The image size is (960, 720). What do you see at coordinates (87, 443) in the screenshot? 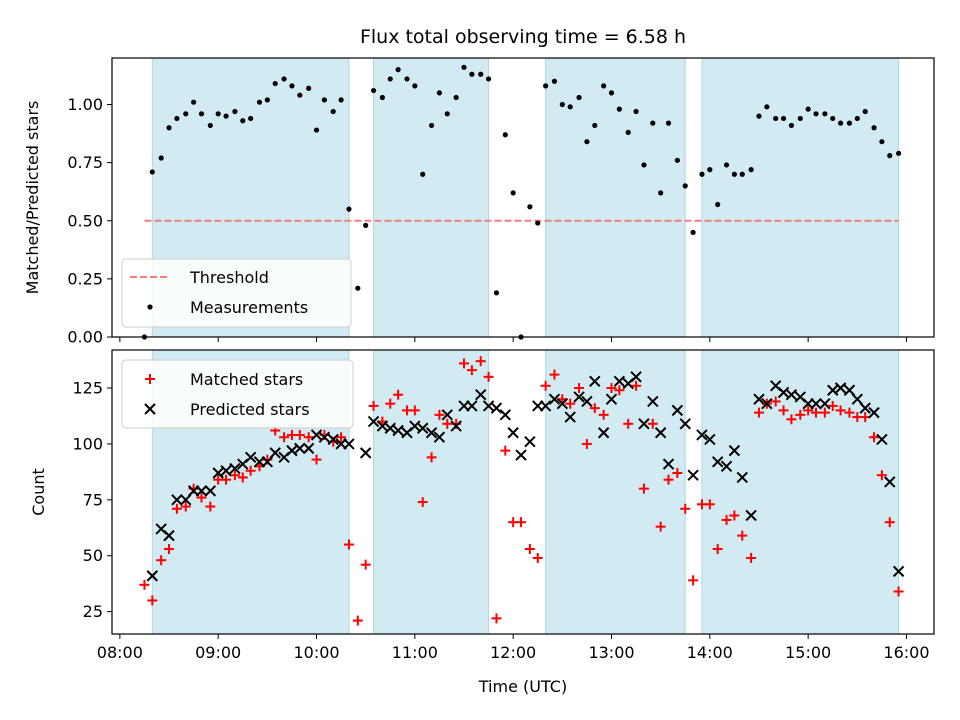
I see `bottom-y-tick-label: 100` at bounding box center [87, 443].